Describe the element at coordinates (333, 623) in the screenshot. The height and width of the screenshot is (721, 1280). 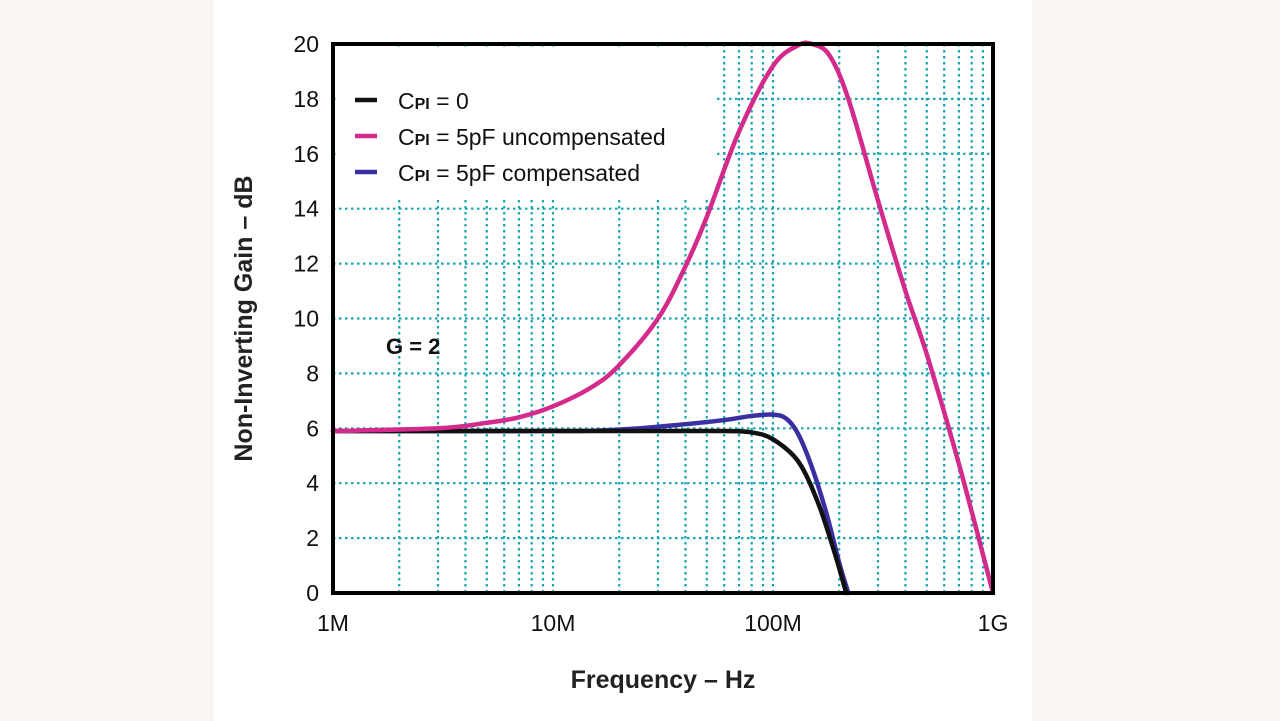
I see `x-tick-label: 1M` at that location.